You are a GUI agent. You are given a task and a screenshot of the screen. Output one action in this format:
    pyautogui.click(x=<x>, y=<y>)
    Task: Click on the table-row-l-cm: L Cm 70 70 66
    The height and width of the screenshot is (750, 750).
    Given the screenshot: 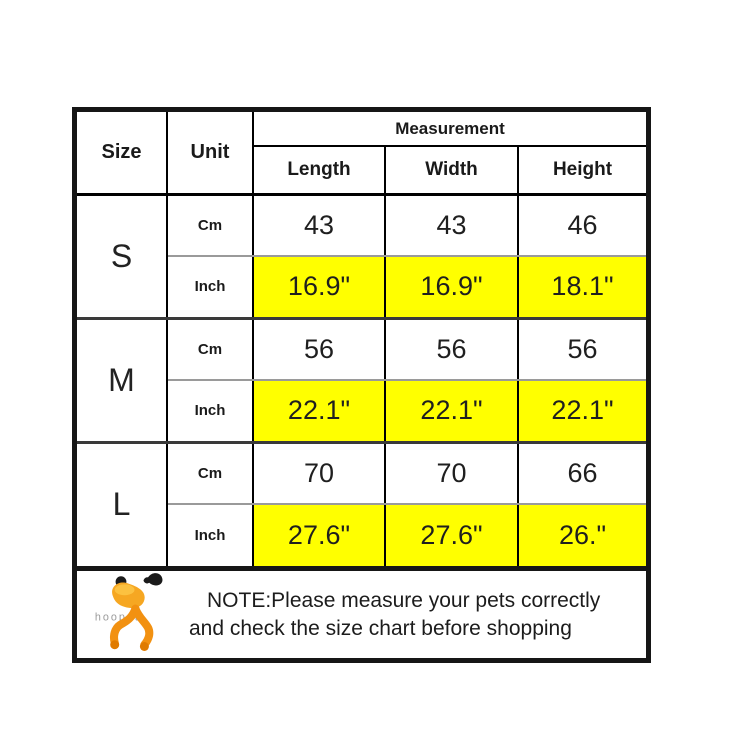 What is the action you would take?
    pyautogui.click(x=361, y=503)
    